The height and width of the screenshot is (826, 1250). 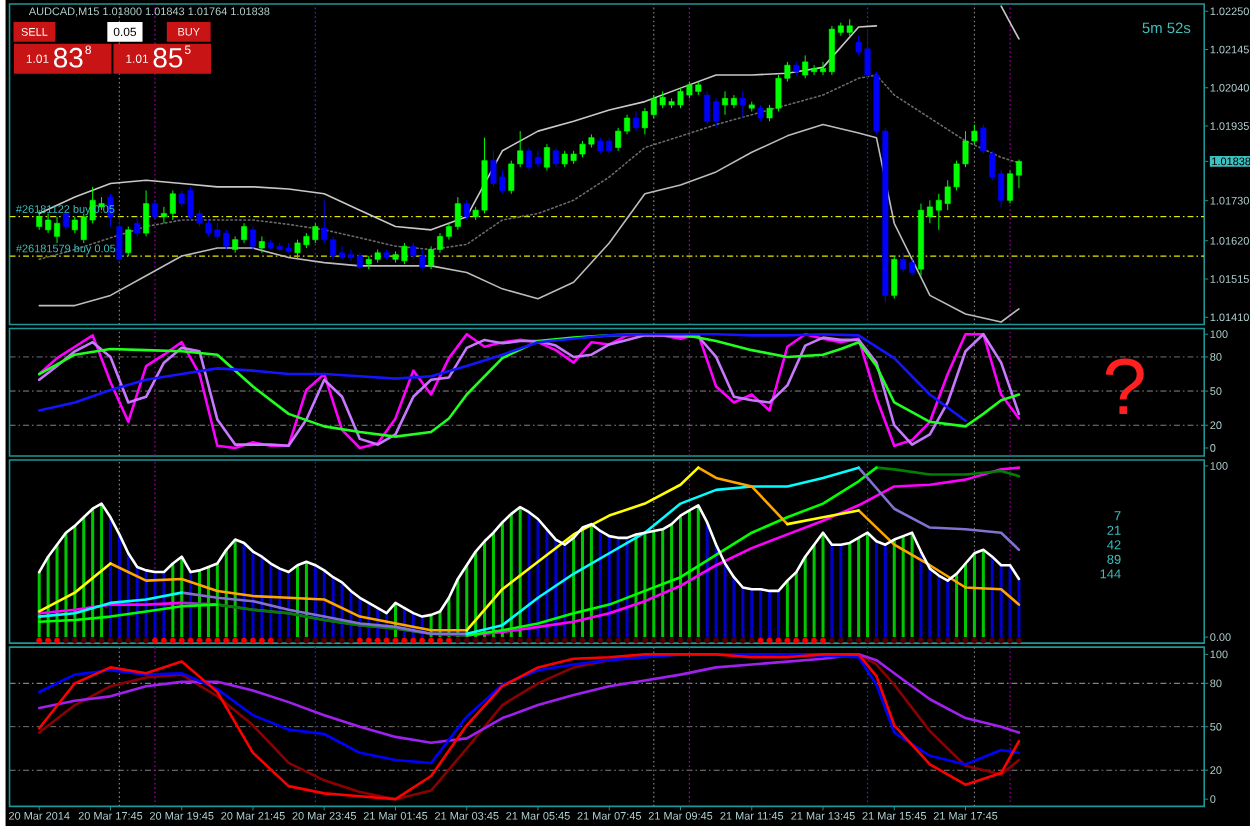 I want to click on annotation: ?, so click(x=1124, y=386).